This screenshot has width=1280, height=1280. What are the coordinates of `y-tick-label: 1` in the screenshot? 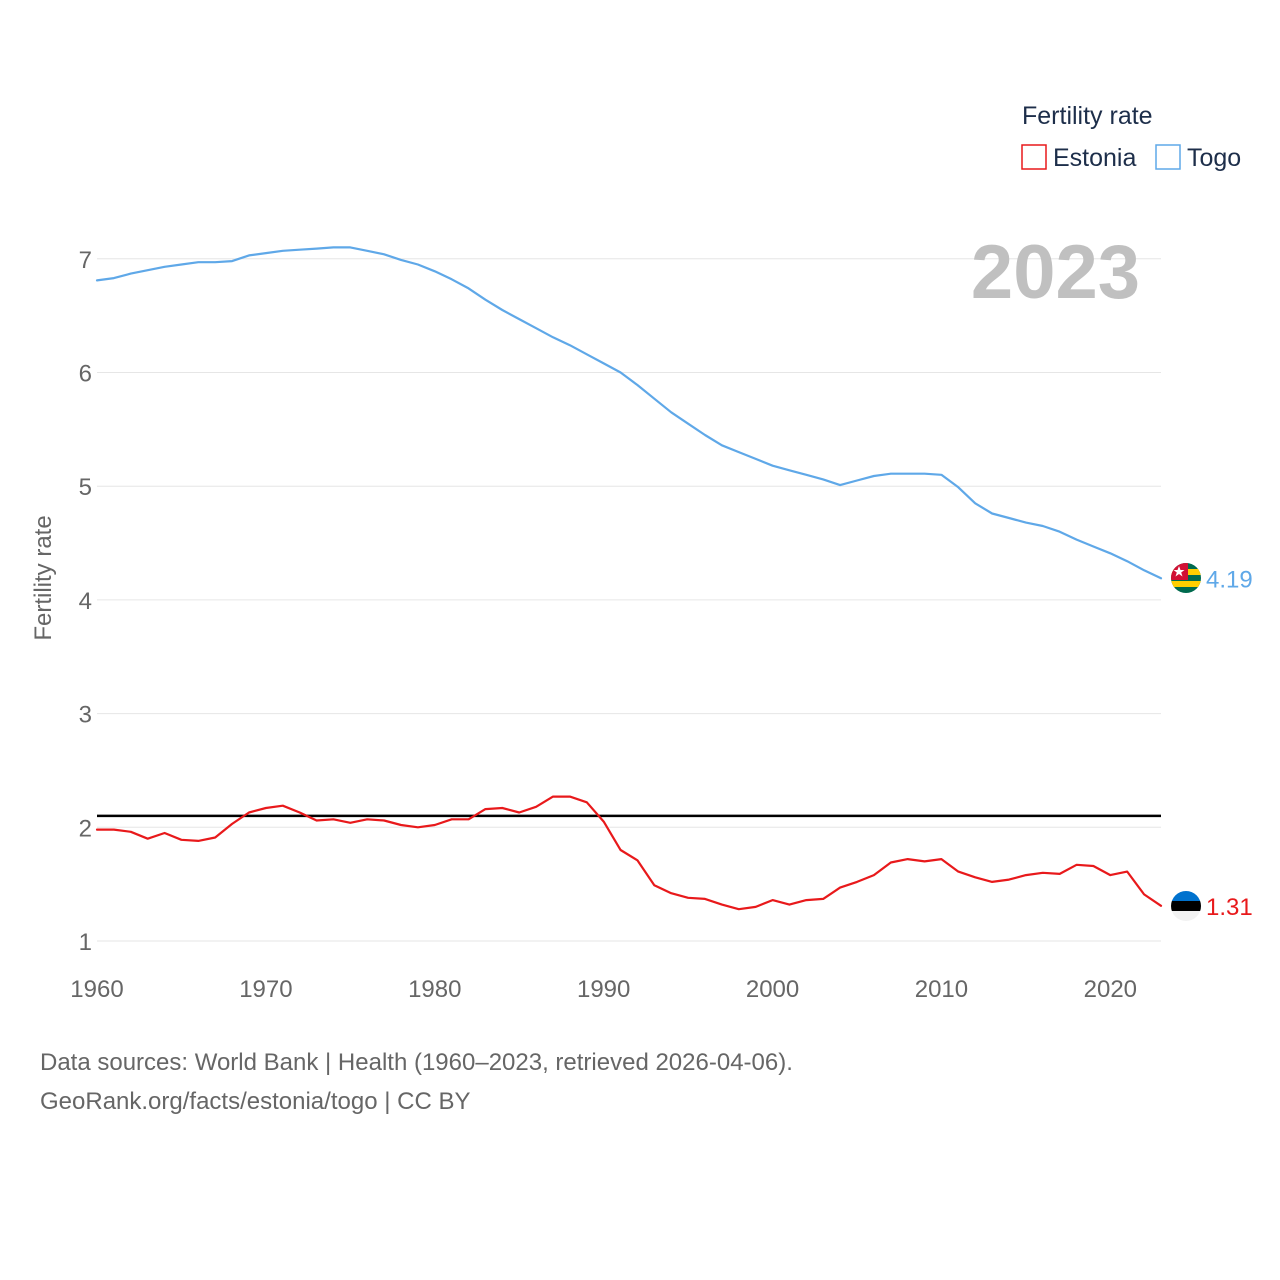 It's located at (85, 942).